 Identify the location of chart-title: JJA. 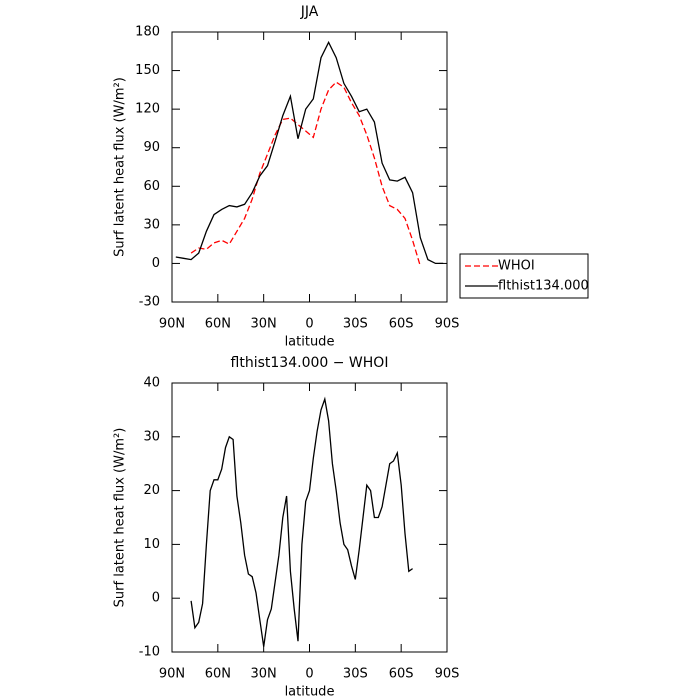
(309, 12).